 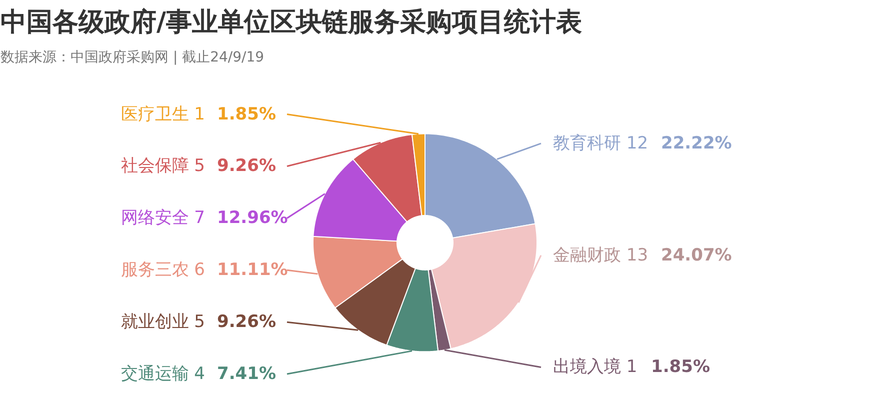 What do you see at coordinates (163, 374) in the screenshot?
I see `slice-label: 交通运输 4` at bounding box center [163, 374].